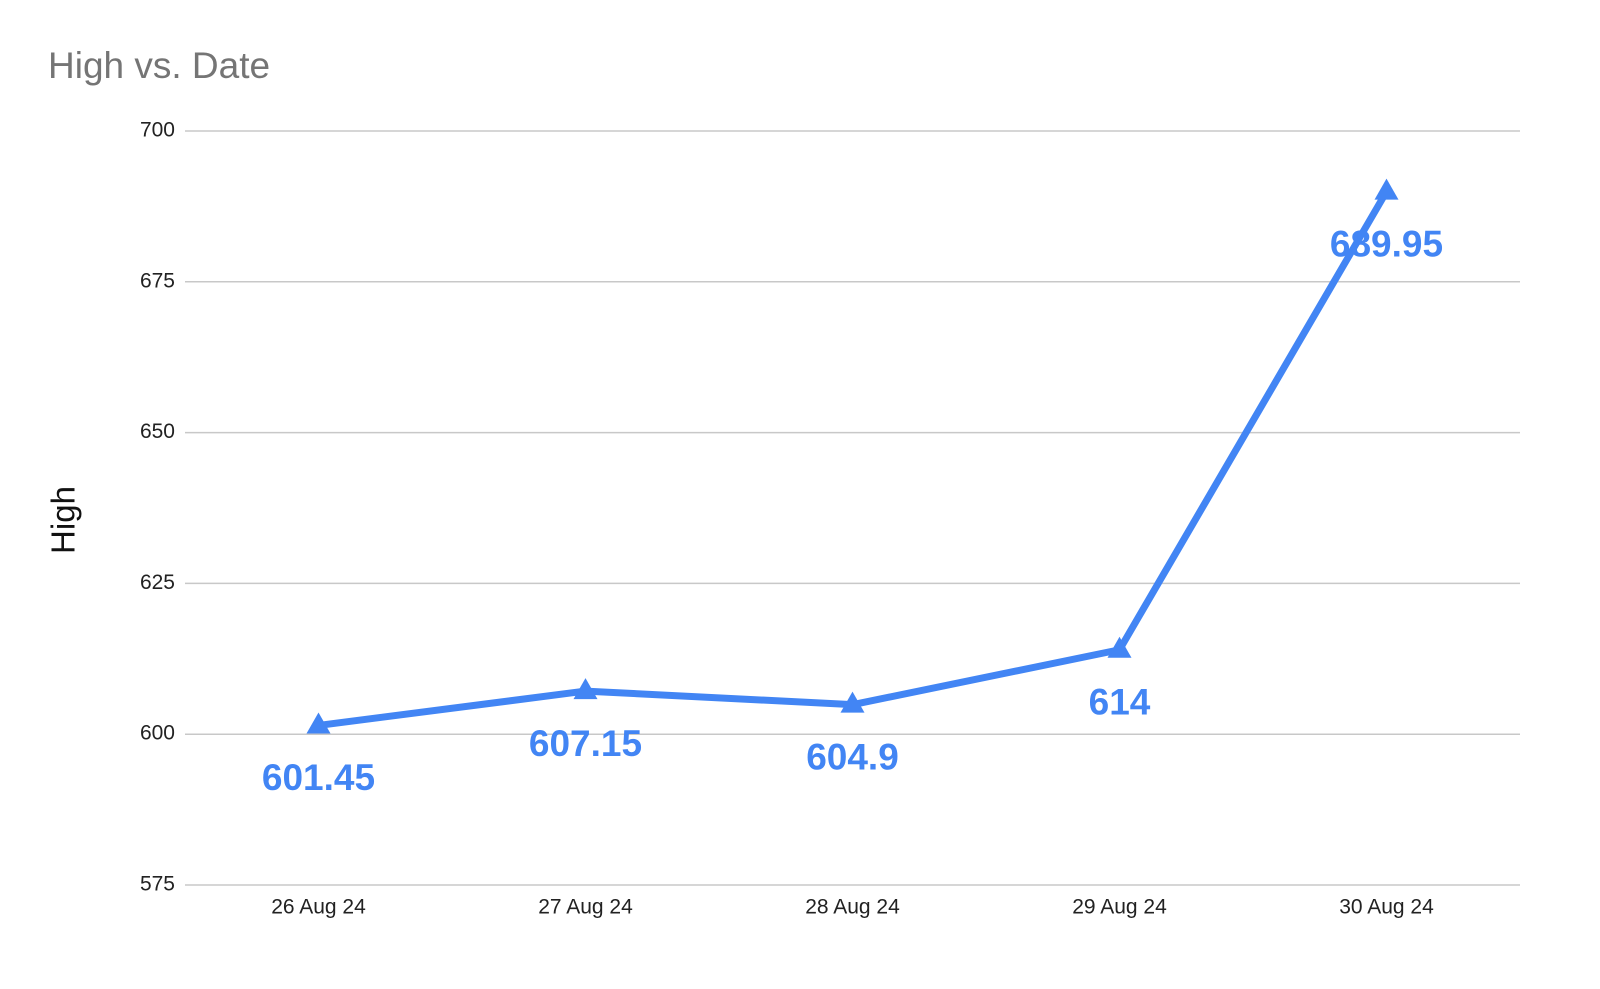 The image size is (1600, 989). What do you see at coordinates (585, 907) in the screenshot?
I see `x-tick-label: 27 Aug 24` at bounding box center [585, 907].